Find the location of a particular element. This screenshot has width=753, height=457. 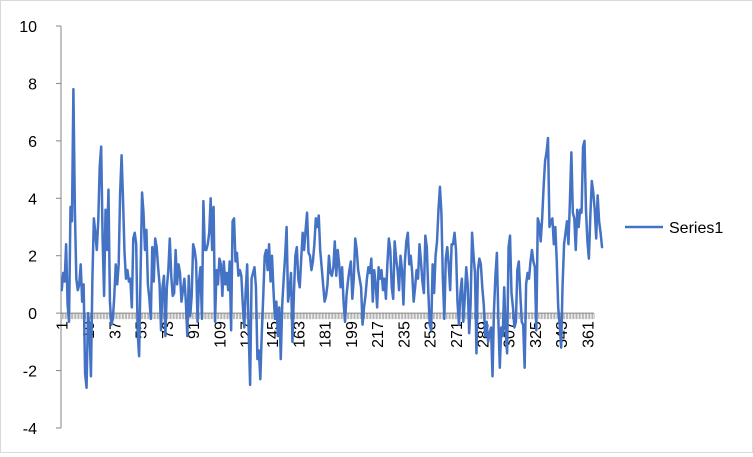

y-tick-label: -2 is located at coordinates (30, 372).